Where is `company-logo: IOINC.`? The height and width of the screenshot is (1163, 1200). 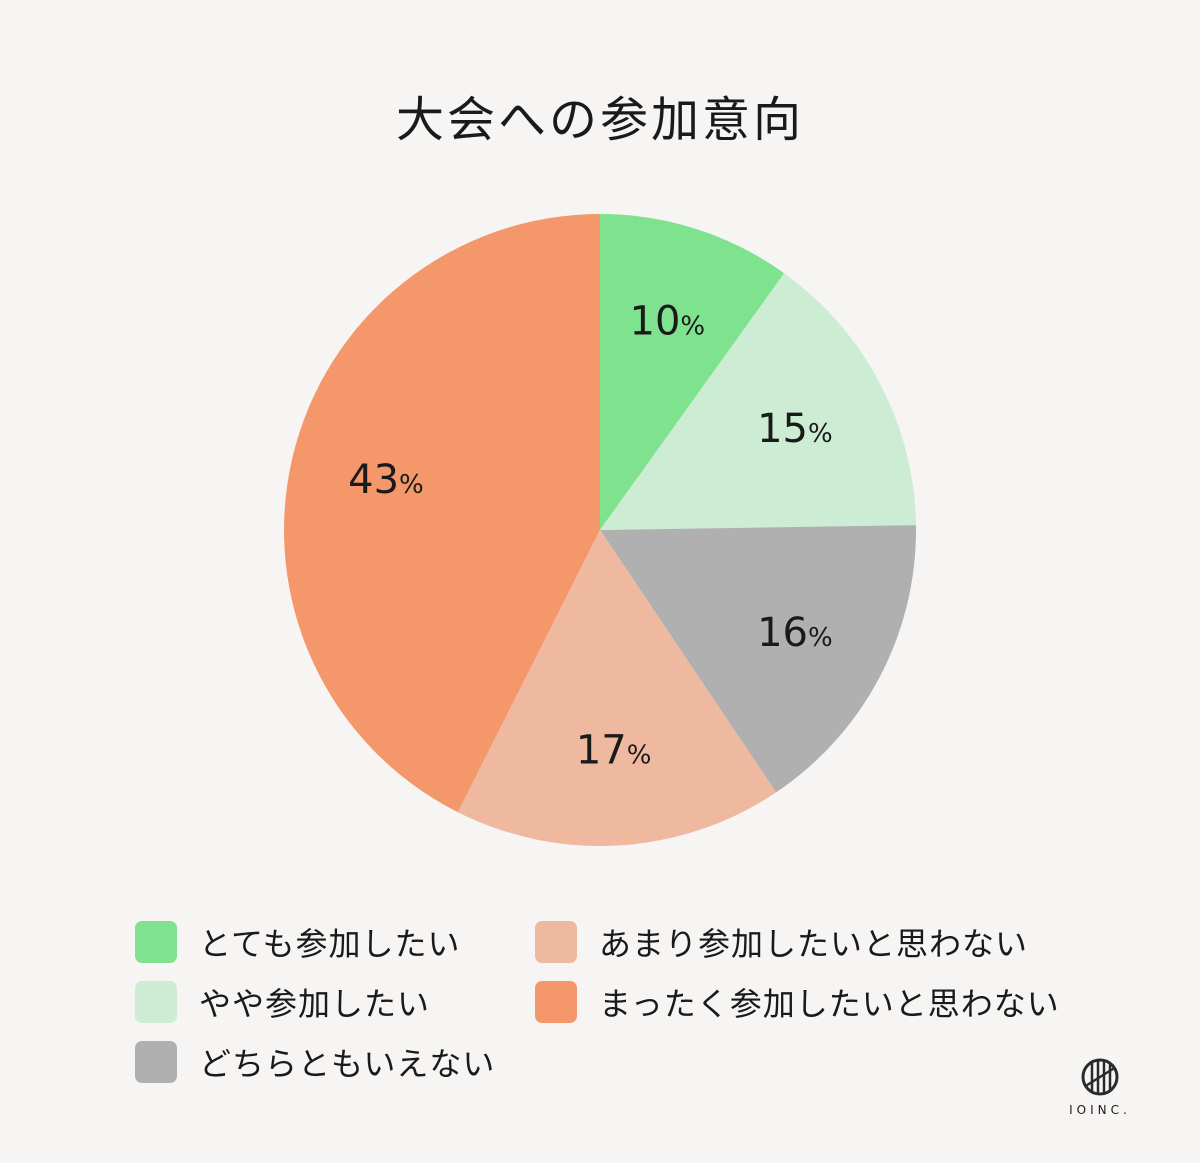 company-logo: IOINC. is located at coordinates (1100, 1087).